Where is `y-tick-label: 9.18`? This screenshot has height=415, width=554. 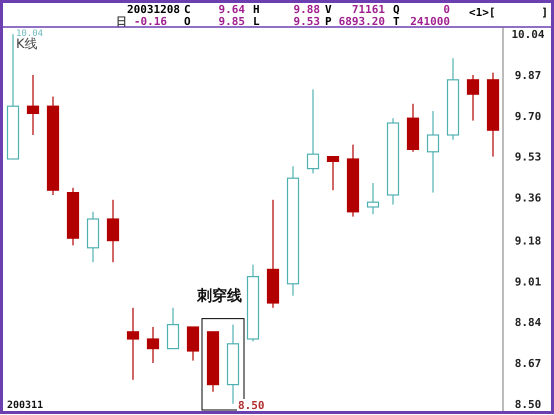 y-tick-label: 9.18 is located at coordinates (528, 241).